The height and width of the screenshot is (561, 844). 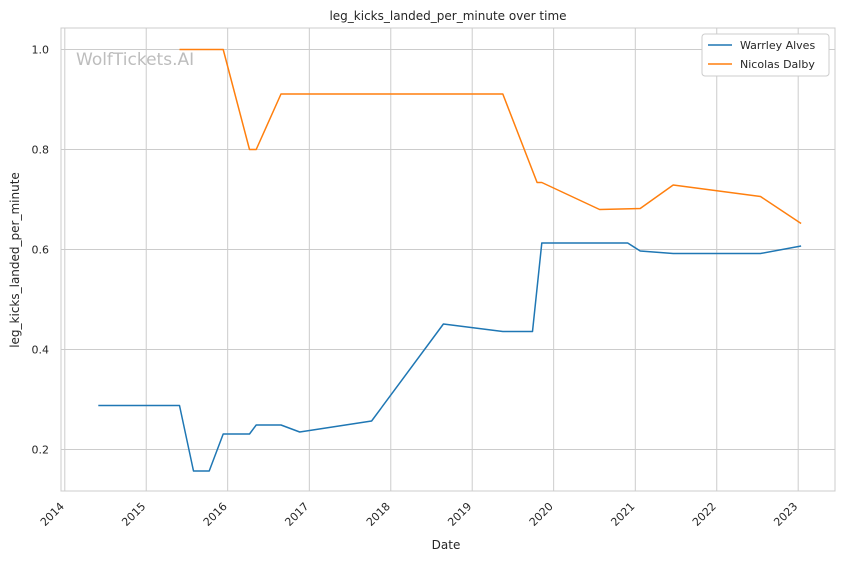 What do you see at coordinates (704, 514) in the screenshot?
I see `x-tick-label: 2022` at bounding box center [704, 514].